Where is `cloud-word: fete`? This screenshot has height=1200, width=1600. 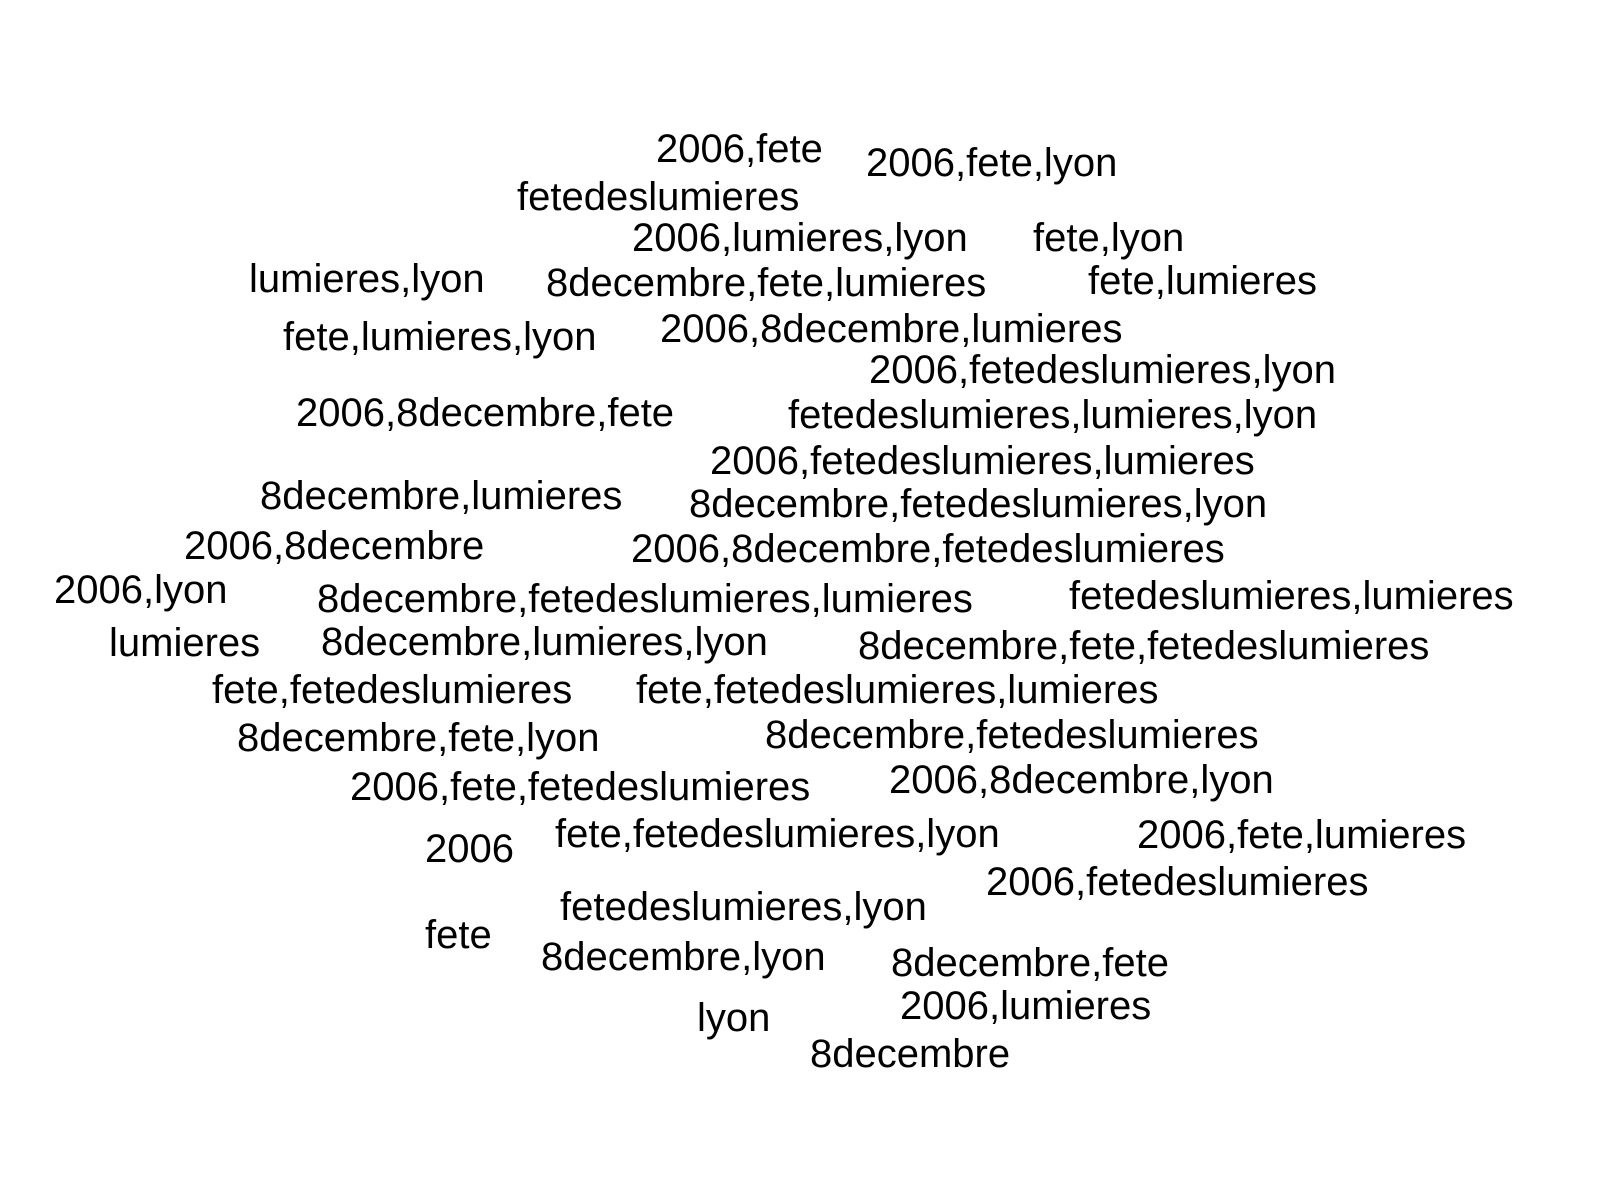
cloud-word: fete is located at coordinates (458, 935).